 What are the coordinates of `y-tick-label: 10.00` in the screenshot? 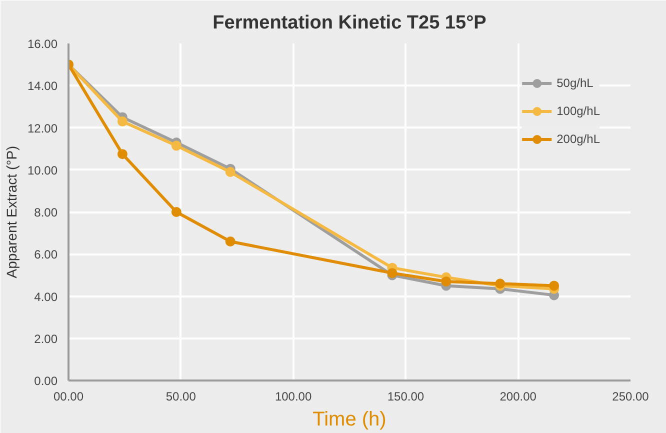 It's located at (42, 170).